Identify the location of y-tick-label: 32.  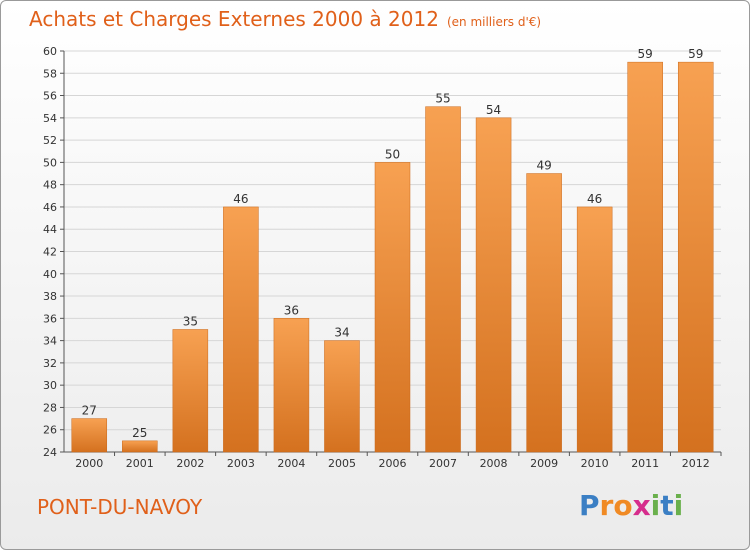
(50, 363).